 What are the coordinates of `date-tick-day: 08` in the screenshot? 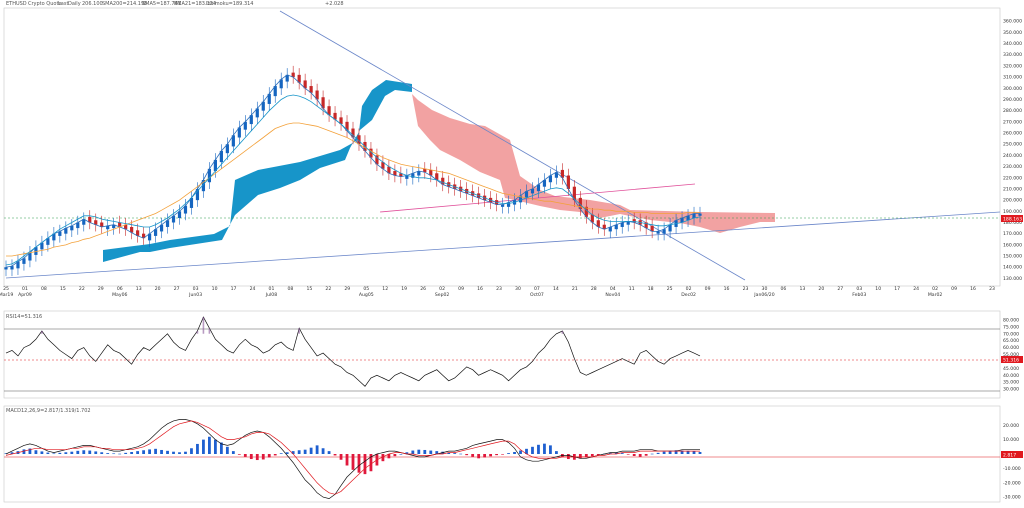 It's located at (290, 289).